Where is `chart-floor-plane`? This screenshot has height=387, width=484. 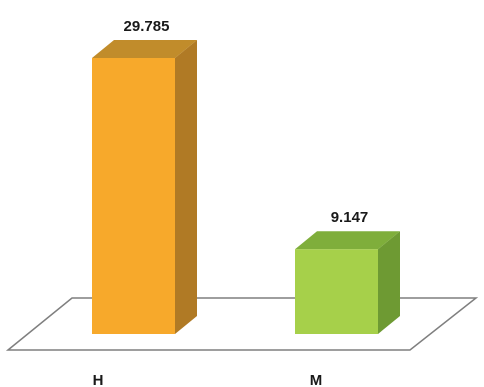
chart-floor-plane is located at coordinates (242, 324).